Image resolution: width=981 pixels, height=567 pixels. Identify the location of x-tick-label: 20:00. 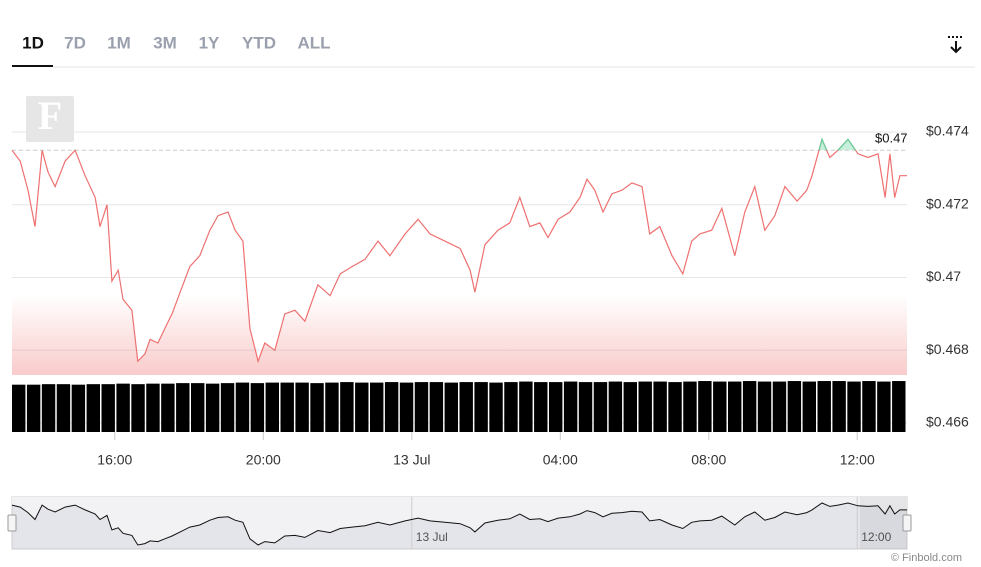
(263, 460).